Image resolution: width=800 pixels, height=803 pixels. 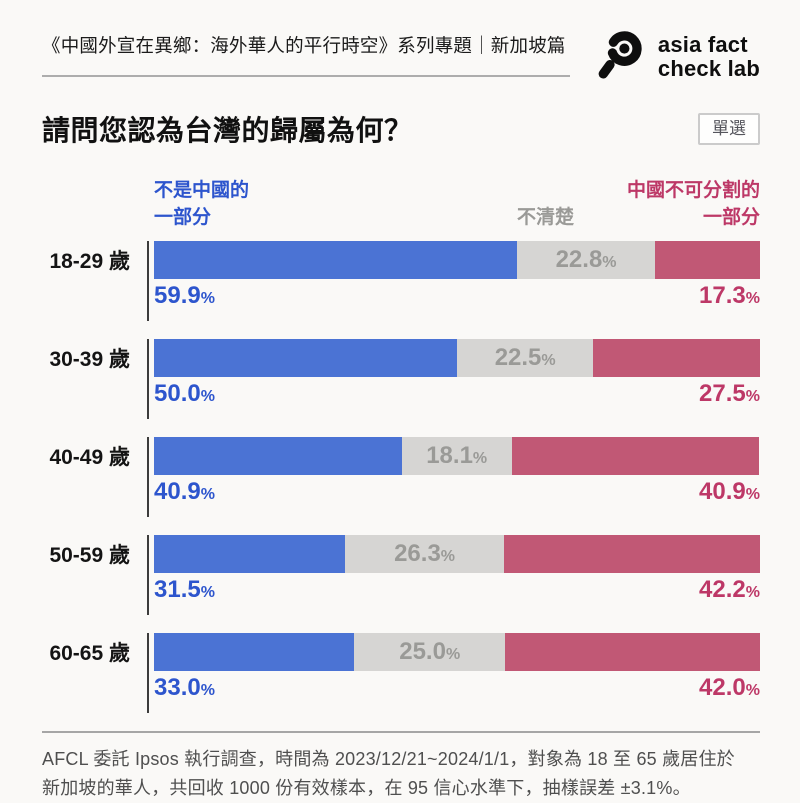 What do you see at coordinates (453, 673) in the screenshot?
I see `bar-track: 25.0% 33.0% 42.0%` at bounding box center [453, 673].